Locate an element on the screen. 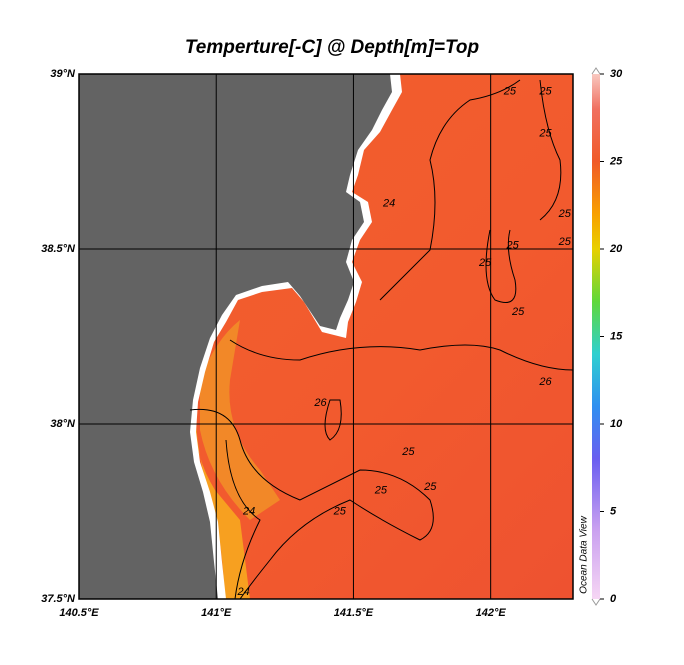 The width and height of the screenshot is (684, 665). colorbar-arrows is located at coordinates (596, 336).